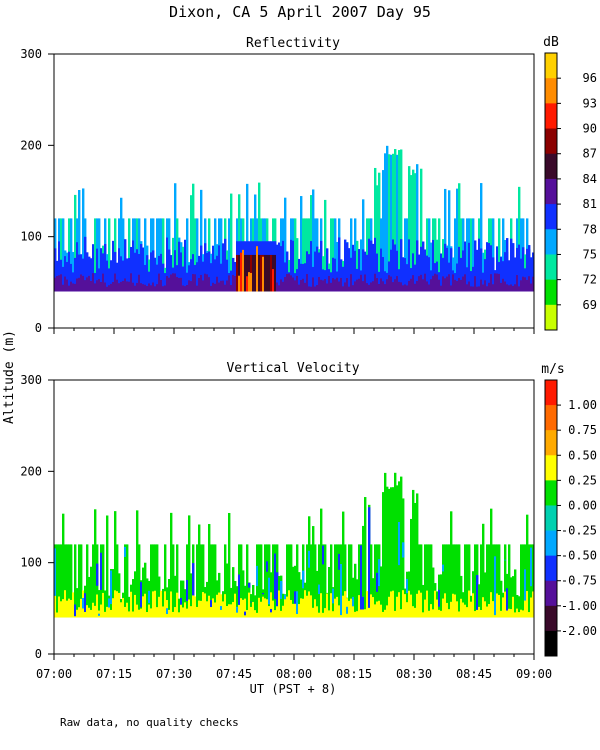 The image size is (600, 750). Describe the element at coordinates (570, 191) in the screenshot. I see `reflectivity-colorbar: 96 93 90 87 84 81 78 75 72 69` at that location.